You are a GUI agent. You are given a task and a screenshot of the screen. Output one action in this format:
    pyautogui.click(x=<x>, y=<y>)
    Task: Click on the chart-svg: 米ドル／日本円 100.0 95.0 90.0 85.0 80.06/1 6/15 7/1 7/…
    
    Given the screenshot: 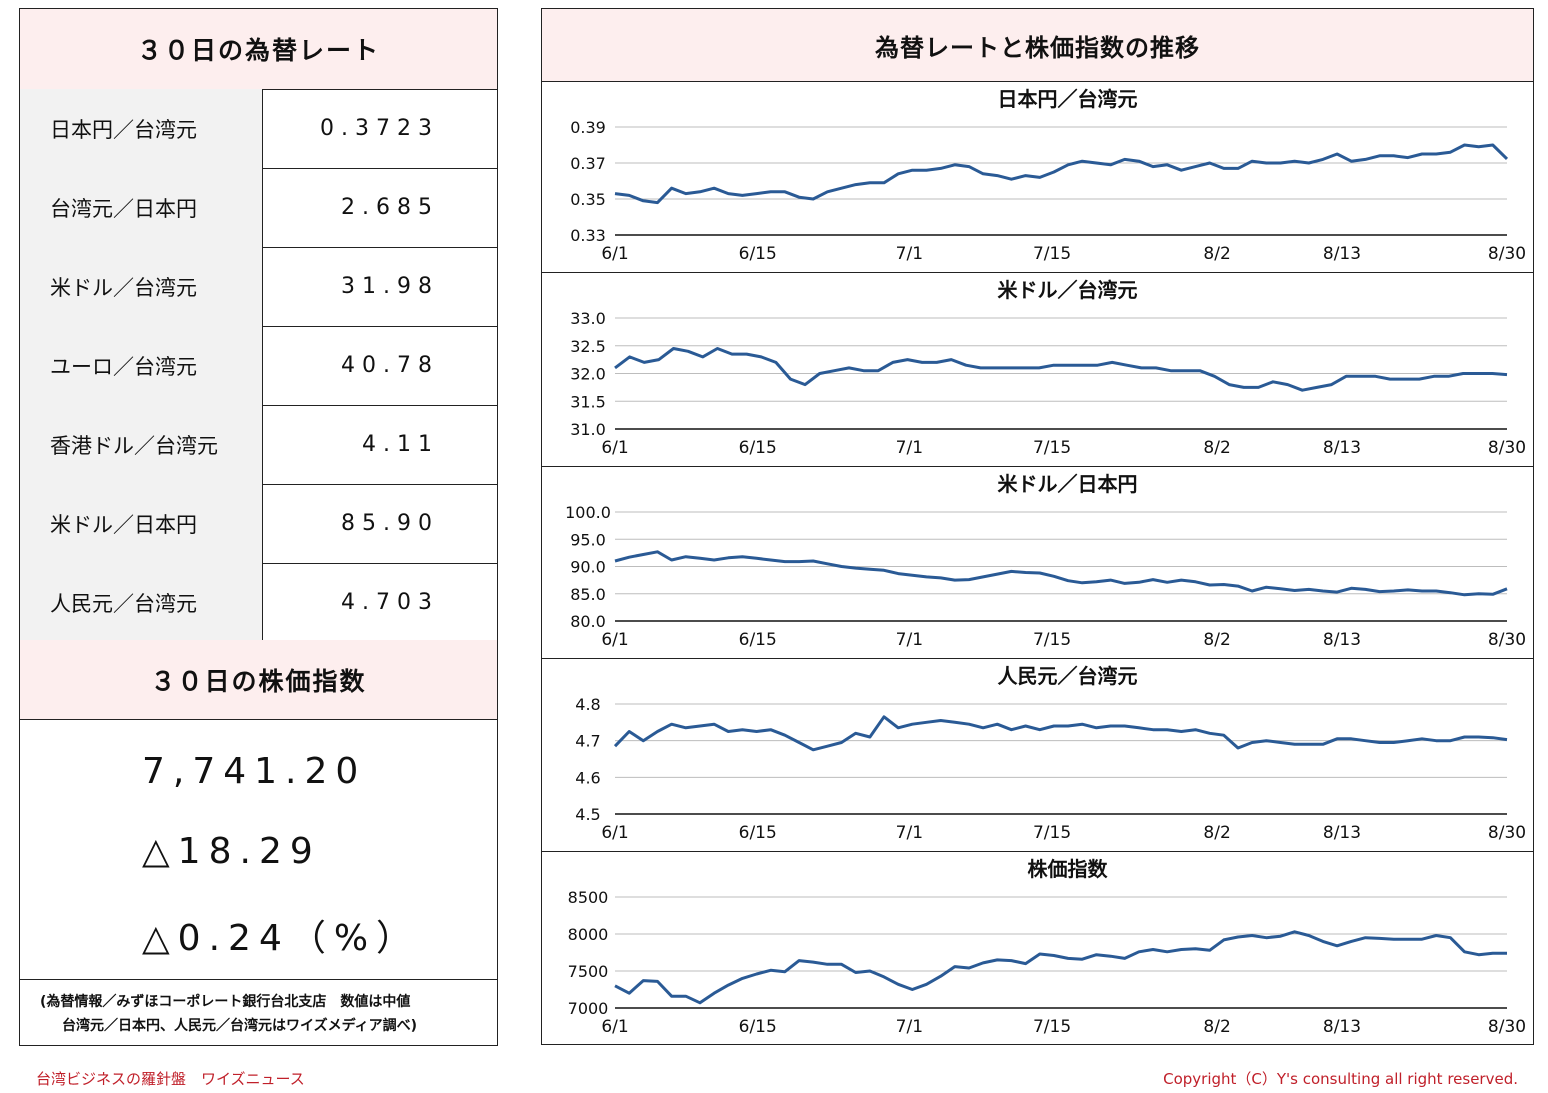 What is the action you would take?
    pyautogui.click(x=1045, y=561)
    